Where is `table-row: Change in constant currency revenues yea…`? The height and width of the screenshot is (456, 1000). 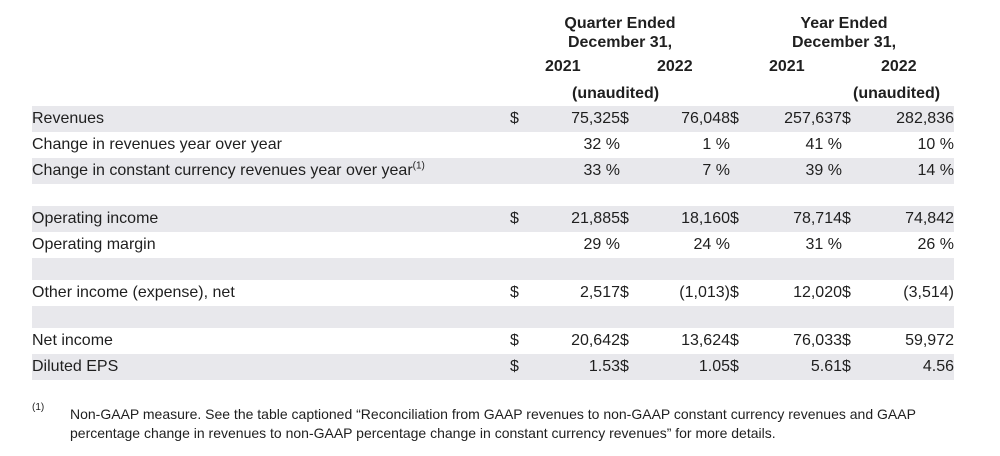
table-row: Change in constant currency revenues yea… is located at coordinates (493, 171).